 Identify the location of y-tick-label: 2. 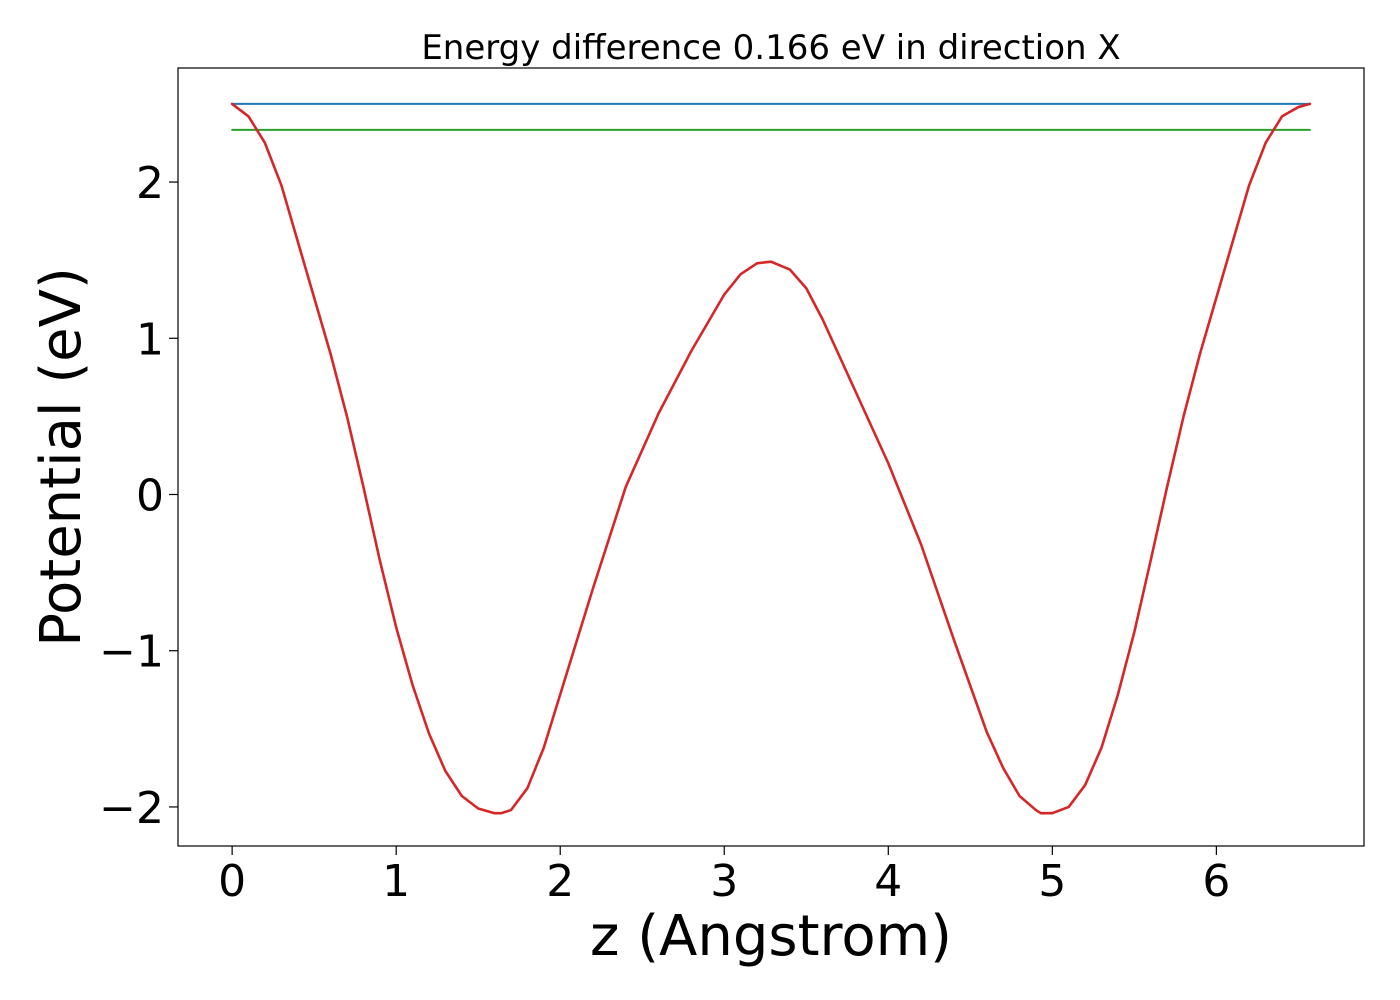
(150, 183).